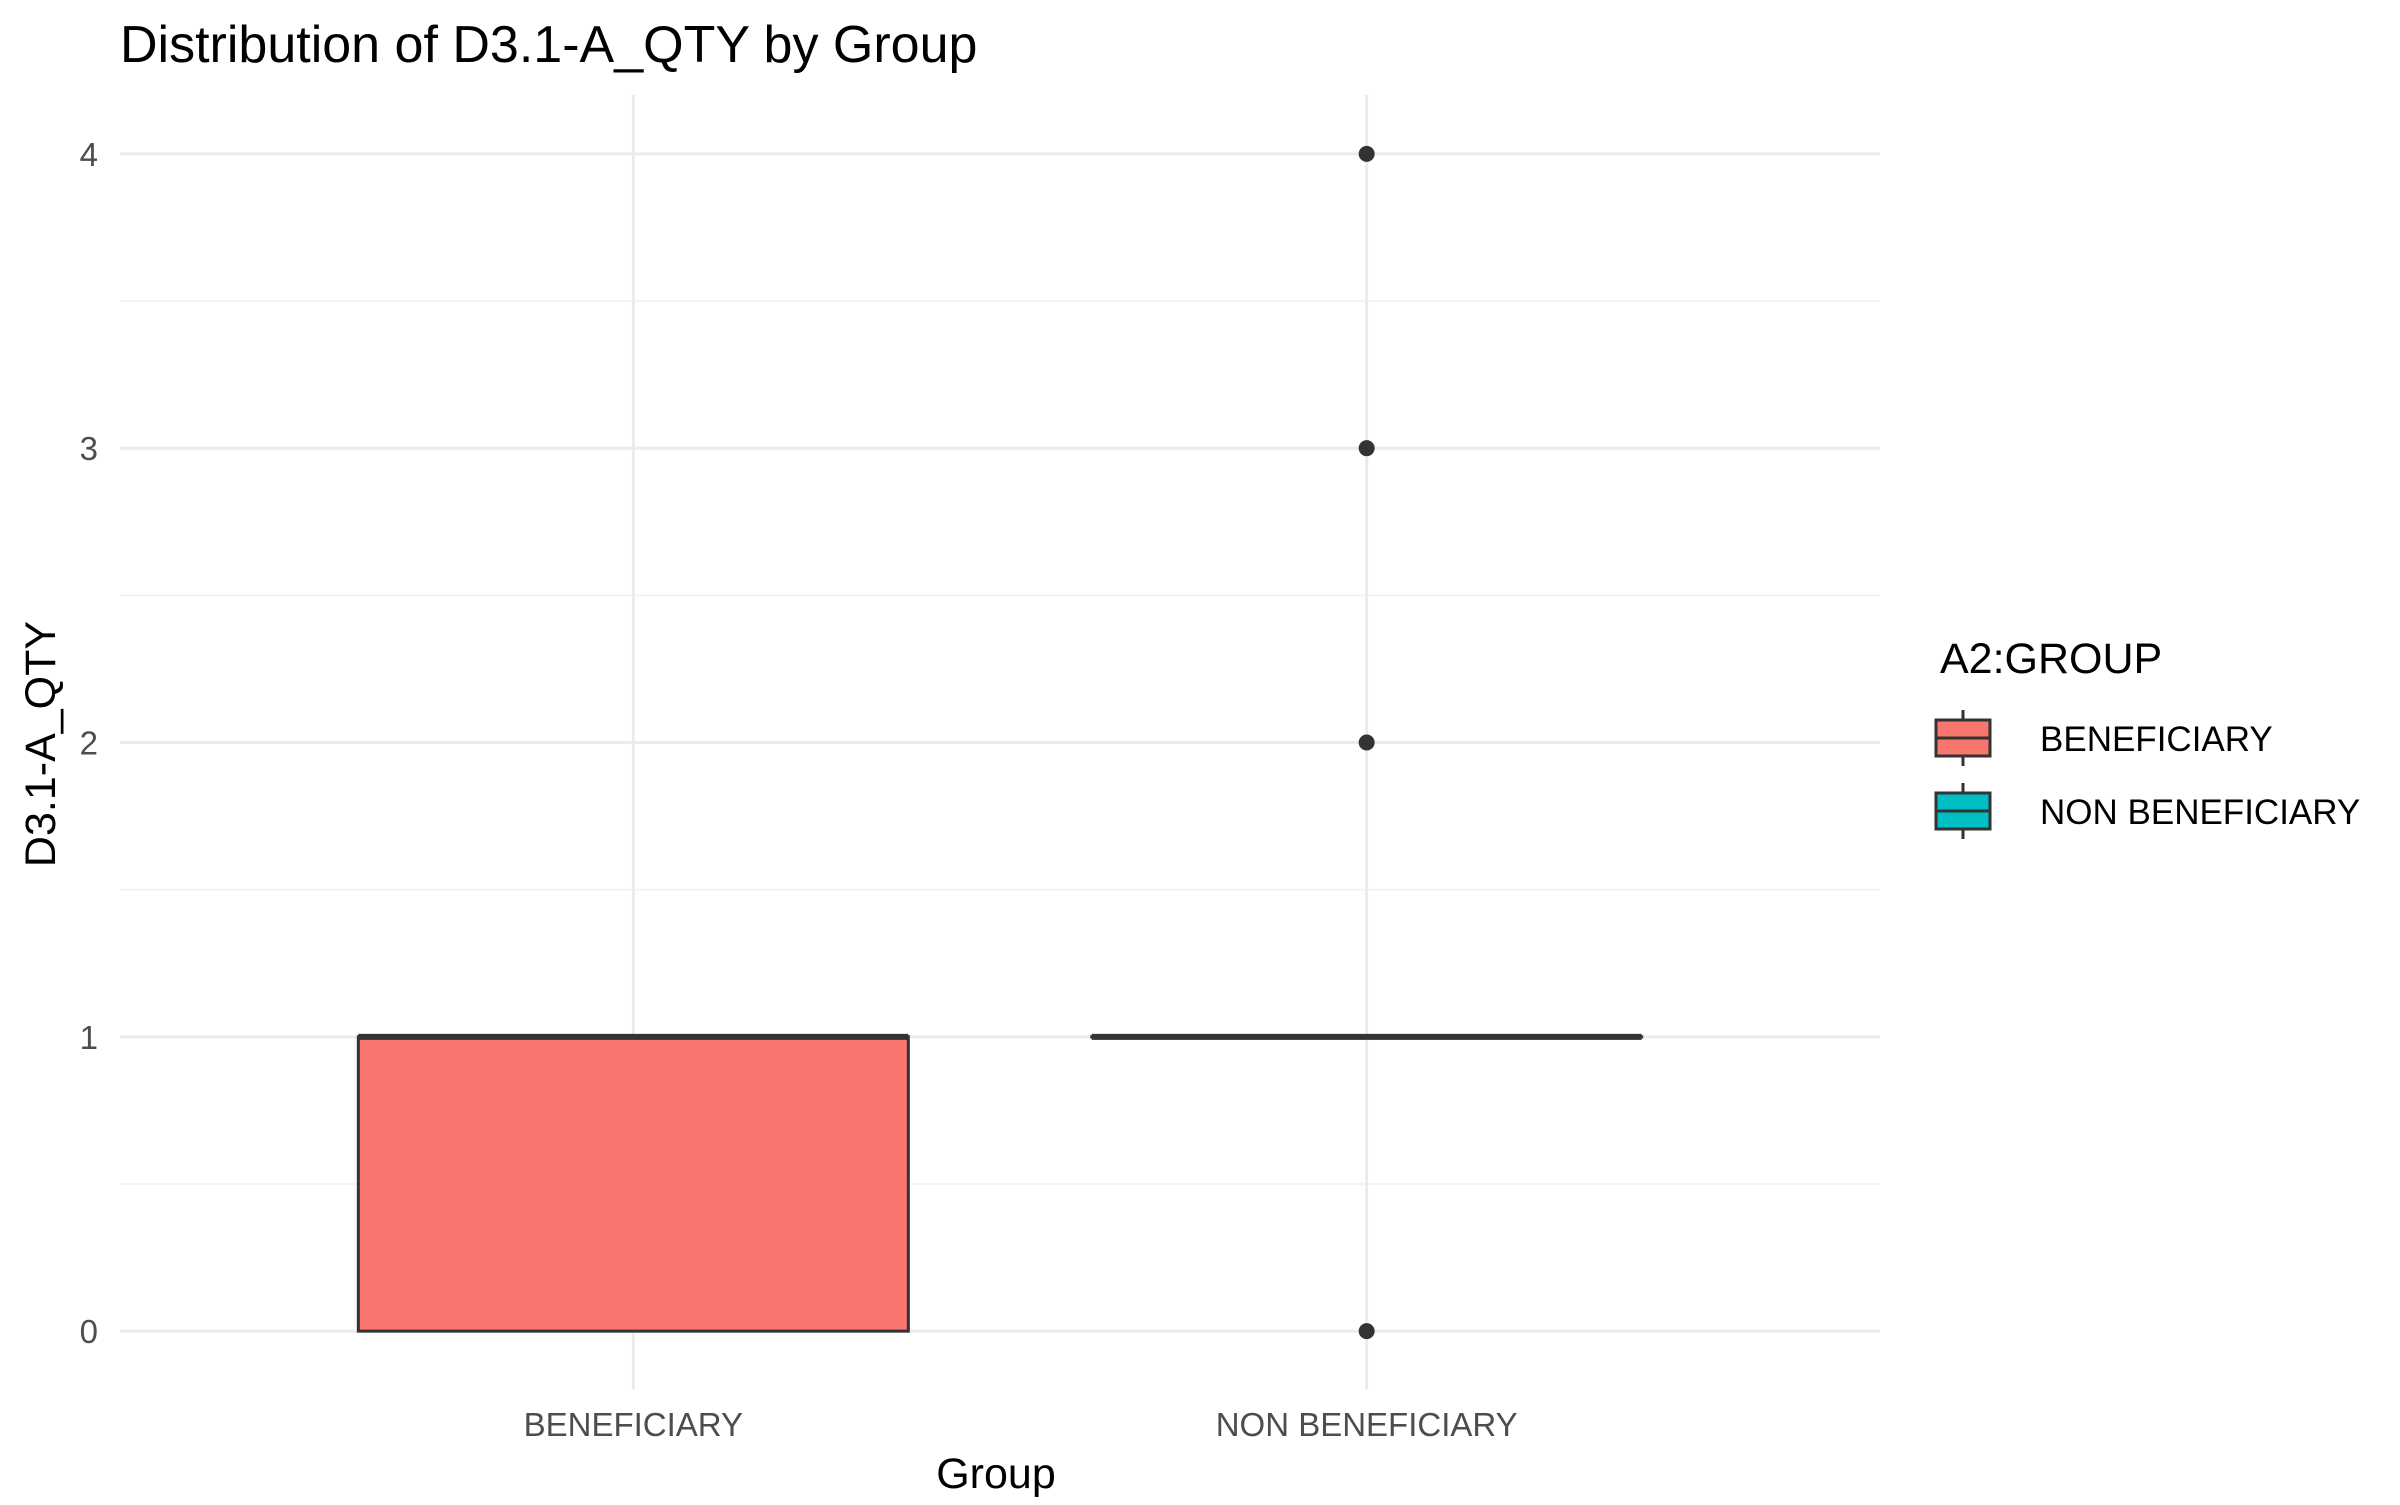  What do you see at coordinates (89, 743) in the screenshot?
I see `y-tick-label: 2` at bounding box center [89, 743].